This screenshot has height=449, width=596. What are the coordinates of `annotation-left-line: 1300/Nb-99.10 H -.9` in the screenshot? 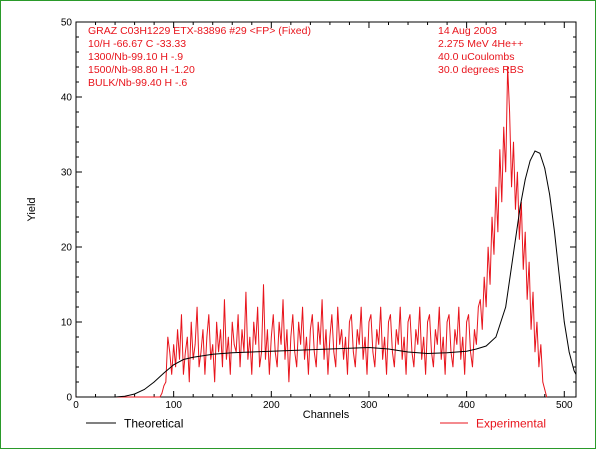 It's located at (135, 57).